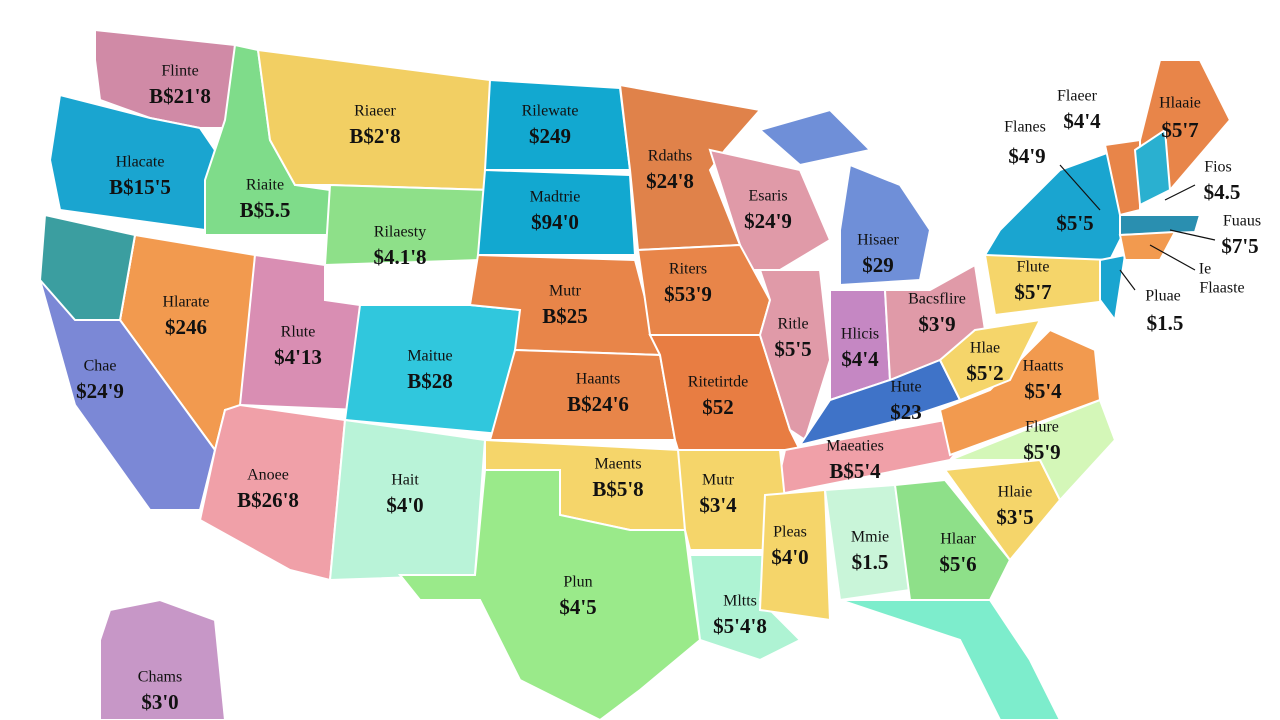 The width and height of the screenshot is (1280, 720). What do you see at coordinates (268, 475) in the screenshot?
I see `state-name: Anoee` at bounding box center [268, 475].